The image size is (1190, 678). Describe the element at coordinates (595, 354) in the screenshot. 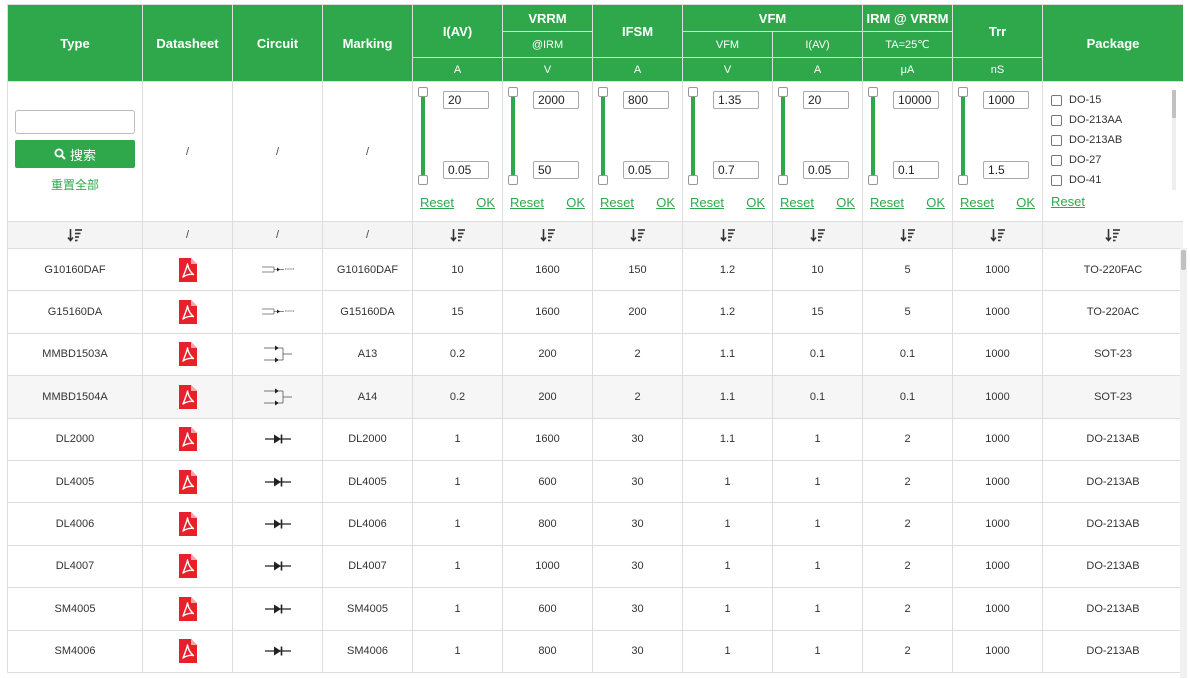

I see `table-row: MMBD1503A A13 0.2 200 2 1.1 0.1 0.1 1000 SOT-23` at that location.